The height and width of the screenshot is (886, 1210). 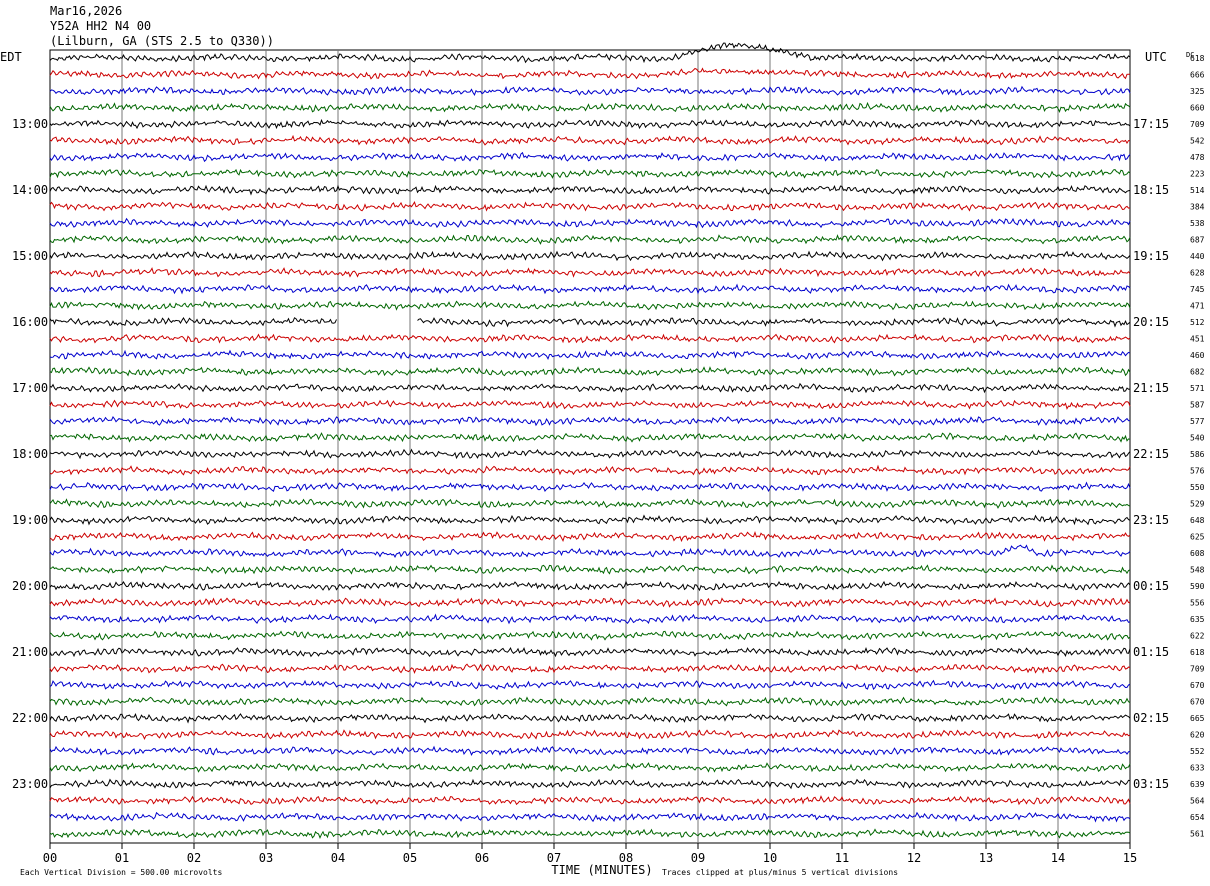 I want to click on left-hour-label: 20:00, so click(x=30, y=586).